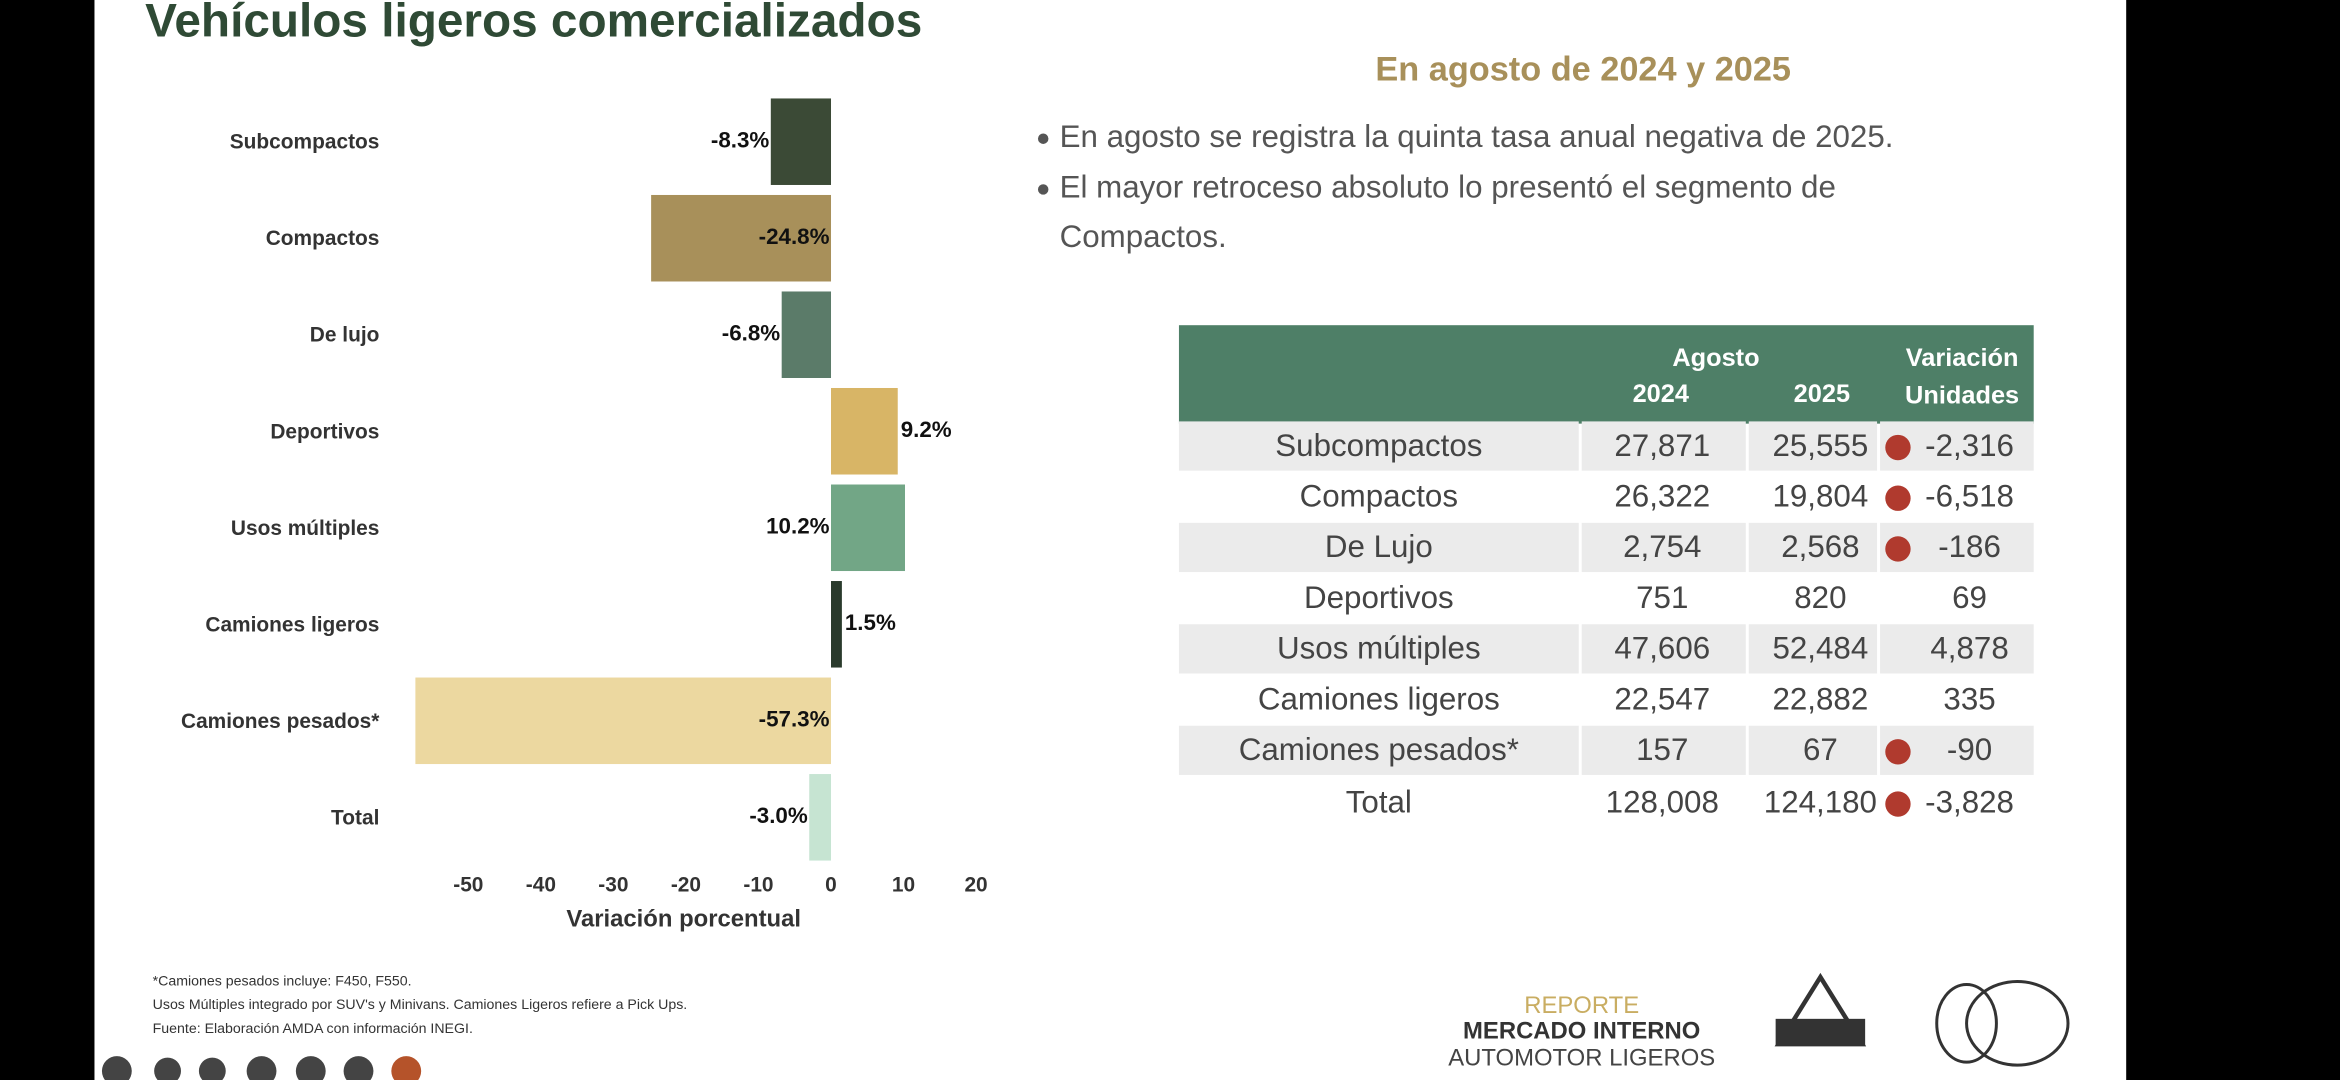 The width and height of the screenshot is (2340, 1080). What do you see at coordinates (1969, 597) in the screenshot?
I see `table-cell: 69` at bounding box center [1969, 597].